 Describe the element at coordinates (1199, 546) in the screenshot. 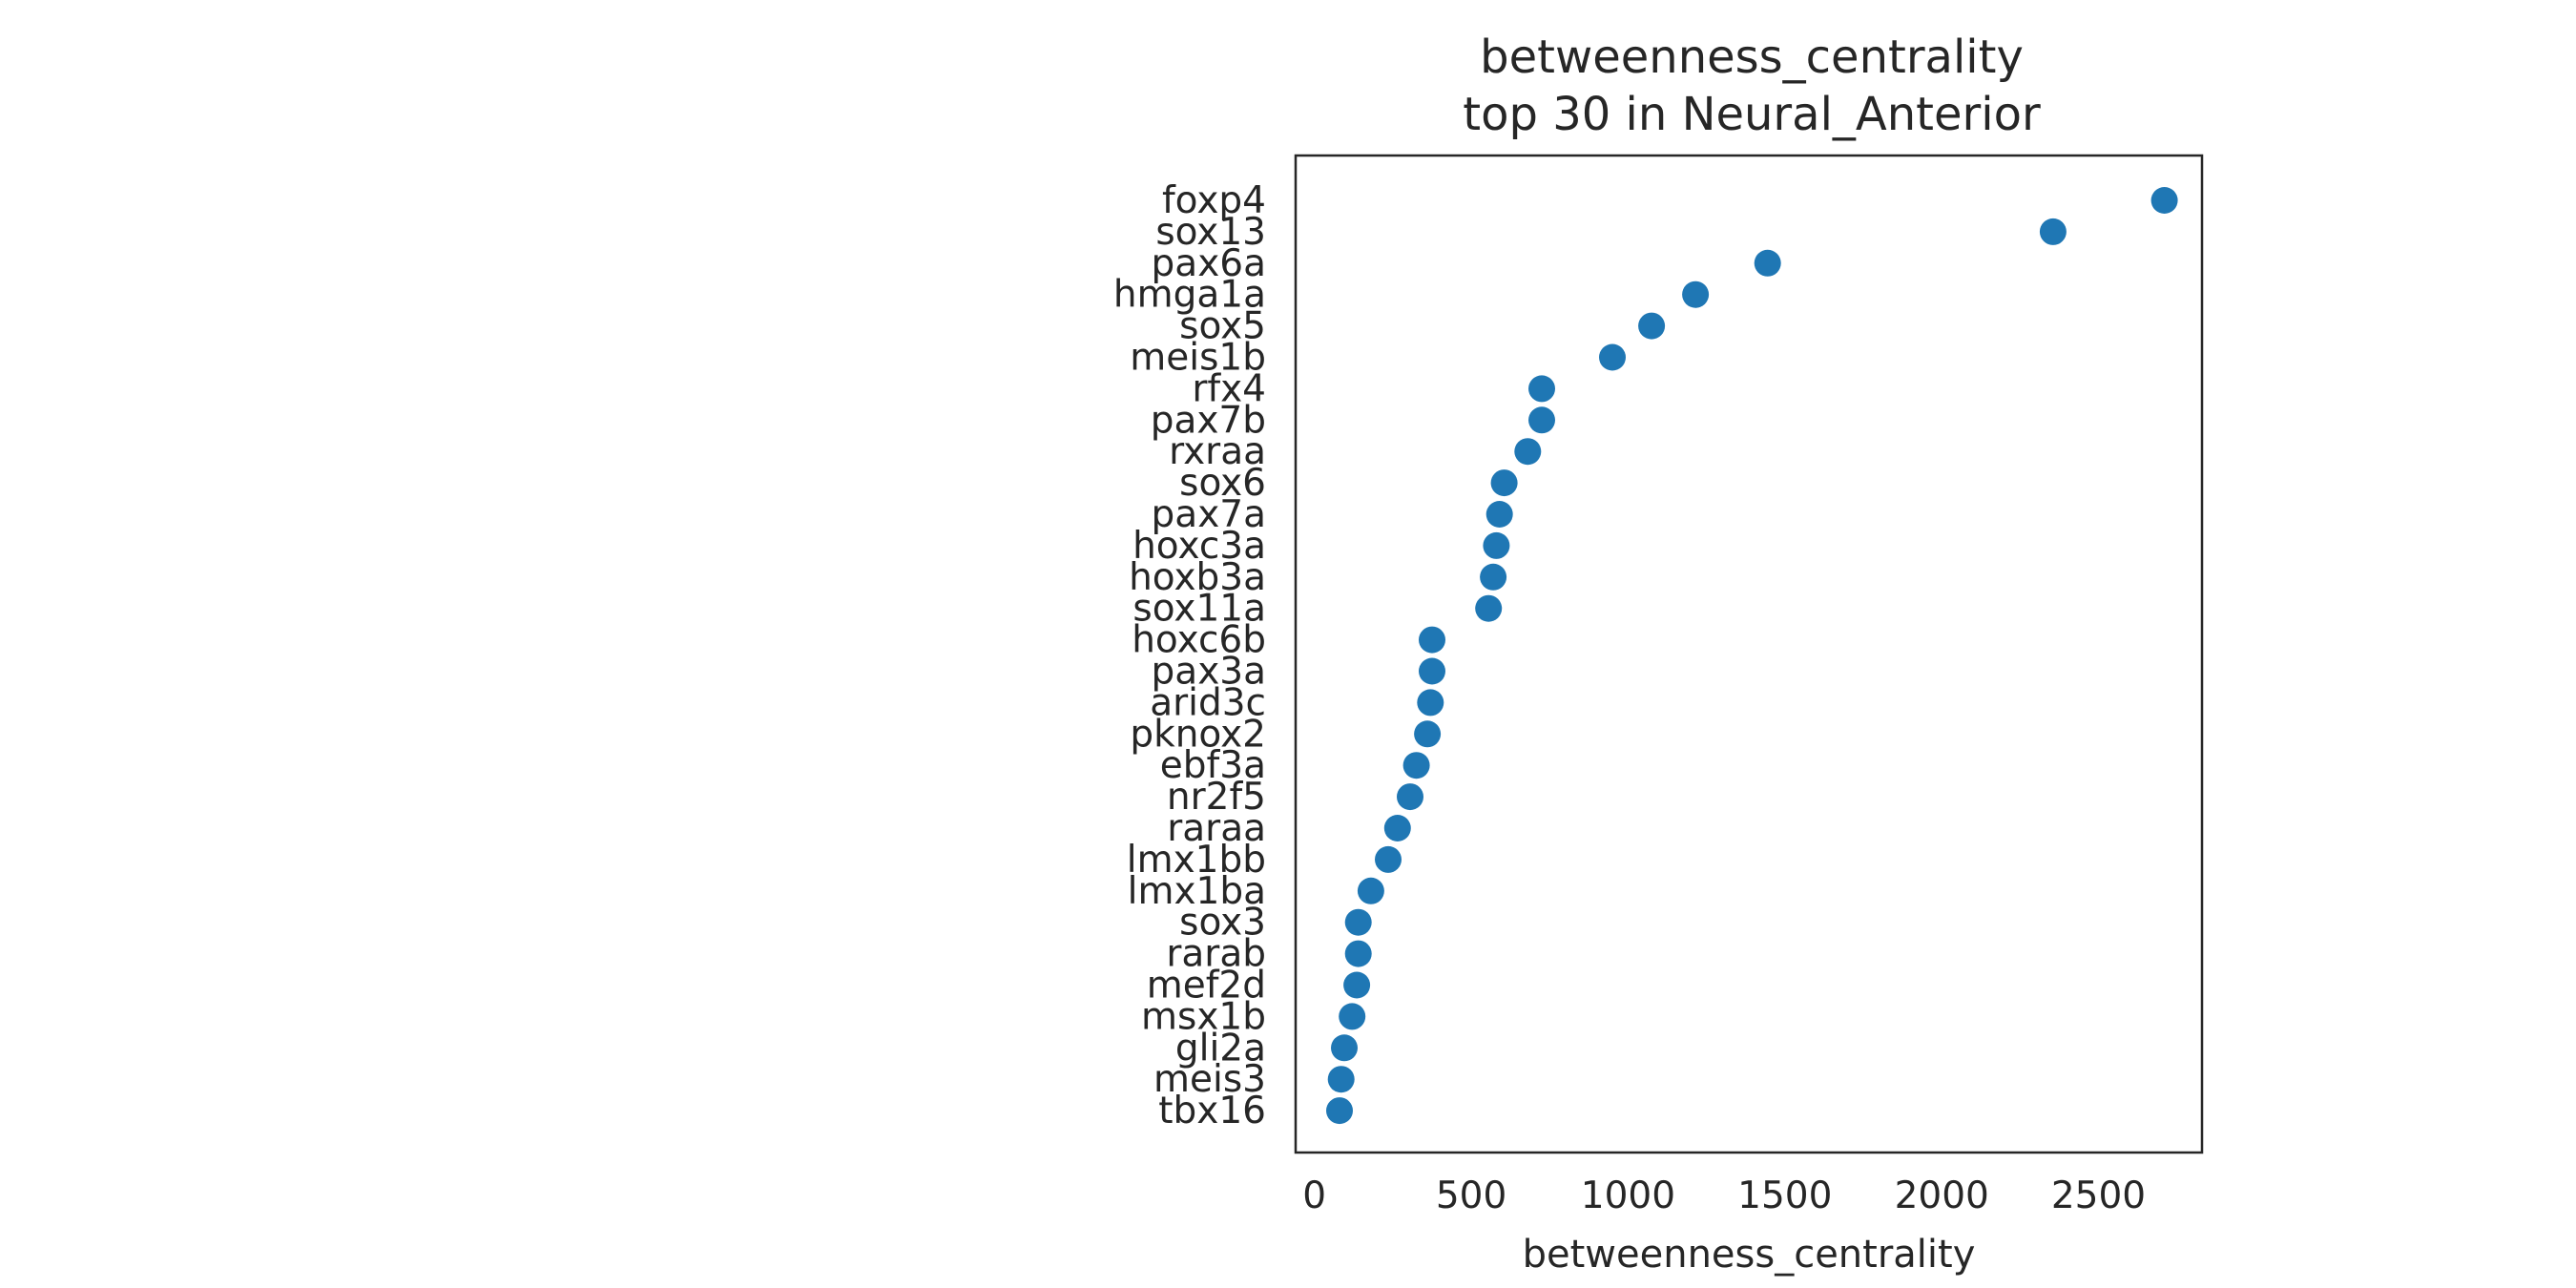

I see `y-tick-label-hoxc3a: hoxc3a` at that location.